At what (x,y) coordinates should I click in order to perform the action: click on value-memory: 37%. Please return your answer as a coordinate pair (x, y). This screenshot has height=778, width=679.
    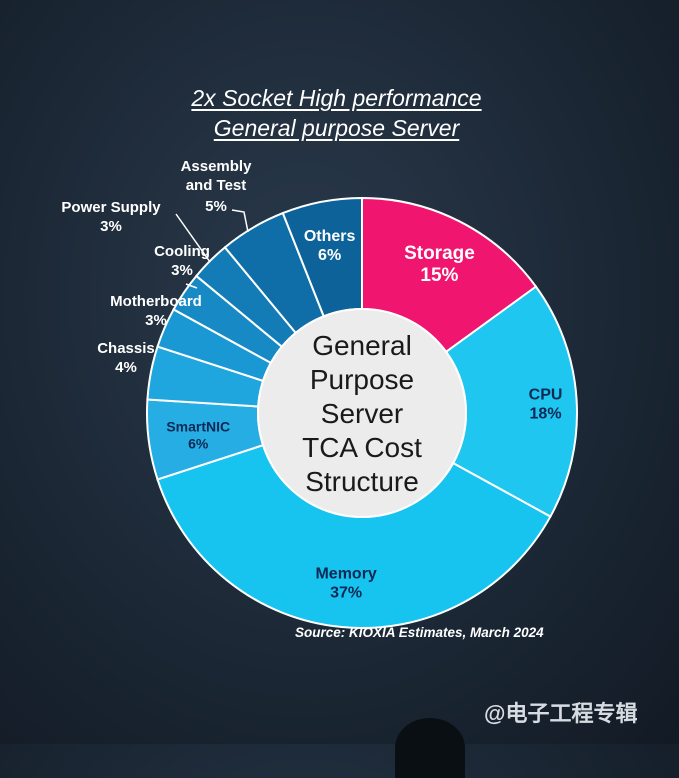
    Looking at the image, I should click on (346, 593).